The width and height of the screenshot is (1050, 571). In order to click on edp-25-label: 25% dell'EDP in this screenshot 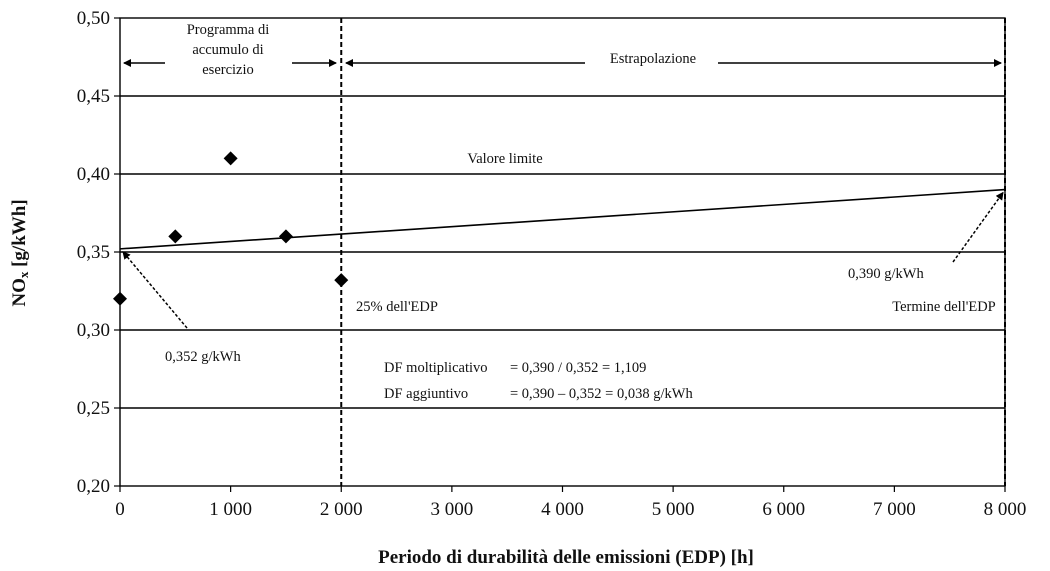, I will do `click(397, 307)`.